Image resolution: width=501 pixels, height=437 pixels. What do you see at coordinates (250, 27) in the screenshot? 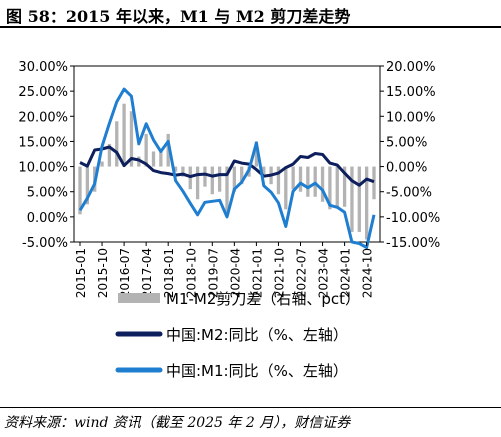
I see `title-rule` at bounding box center [250, 27].